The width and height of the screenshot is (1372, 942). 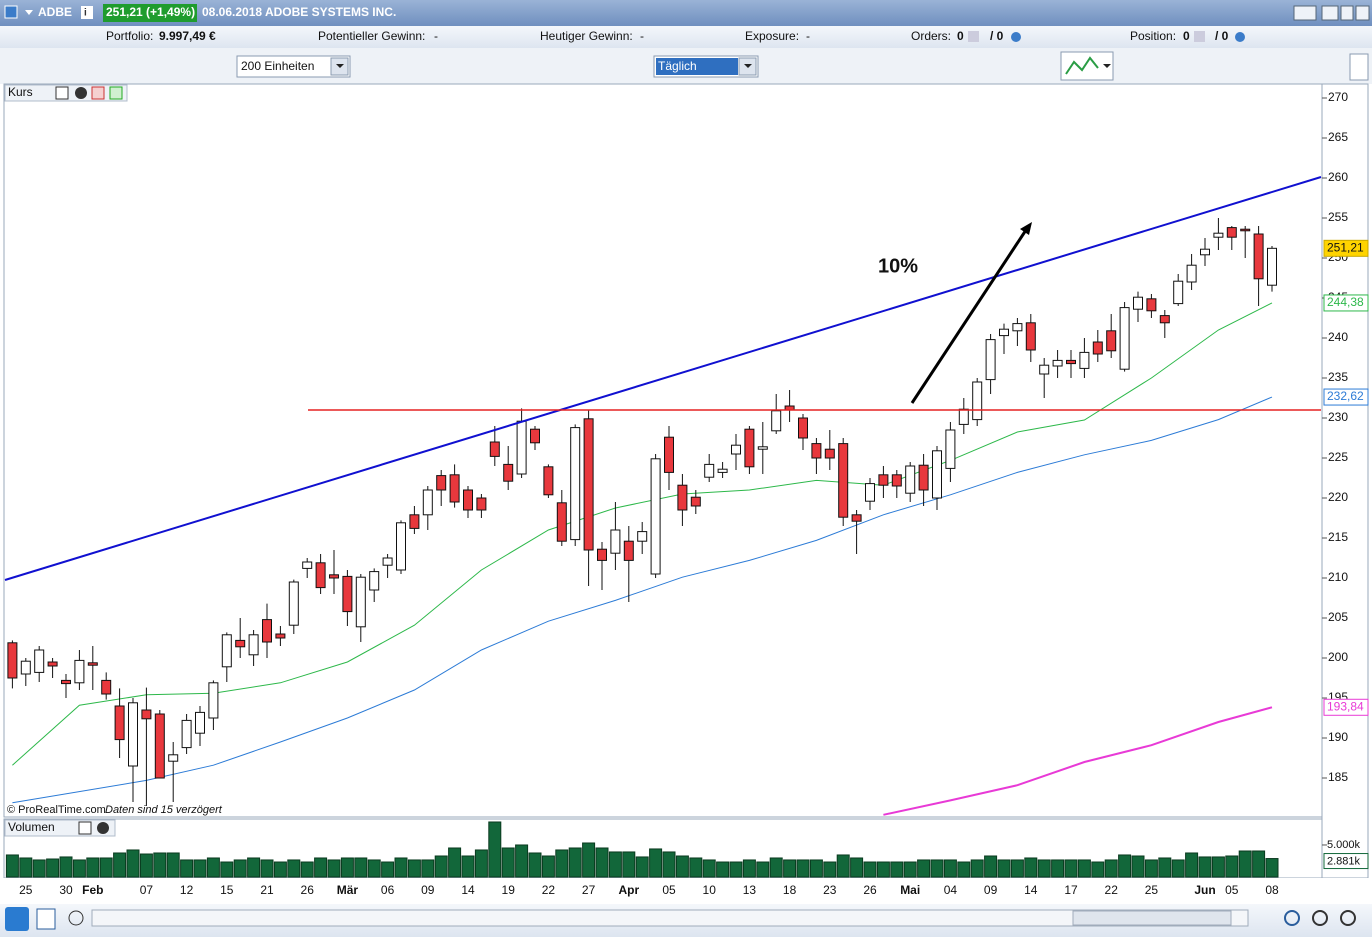 What do you see at coordinates (1320, 918) in the screenshot?
I see `zoom-out-button` at bounding box center [1320, 918].